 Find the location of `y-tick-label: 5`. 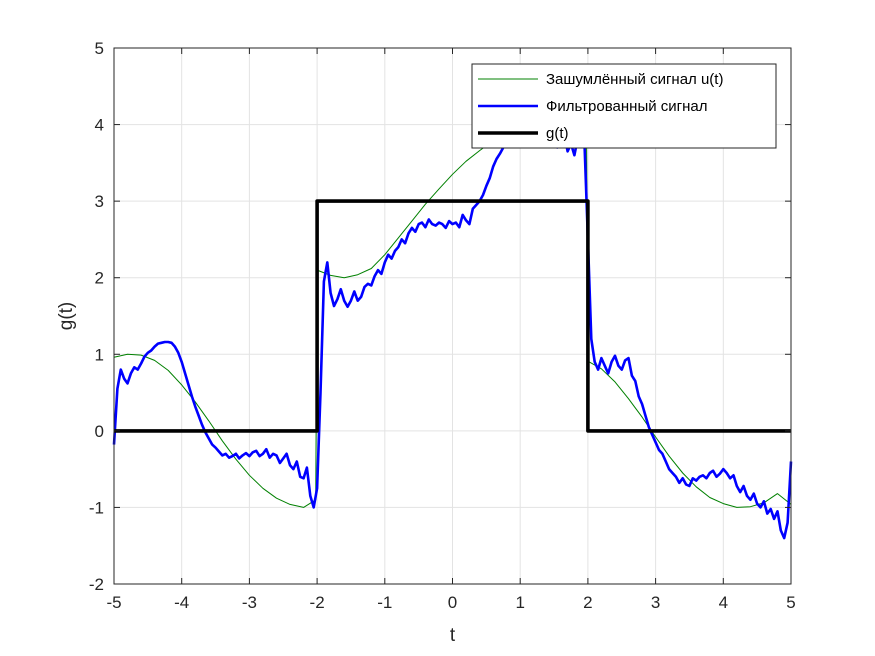

y-tick-label: 5 is located at coordinates (99, 48).